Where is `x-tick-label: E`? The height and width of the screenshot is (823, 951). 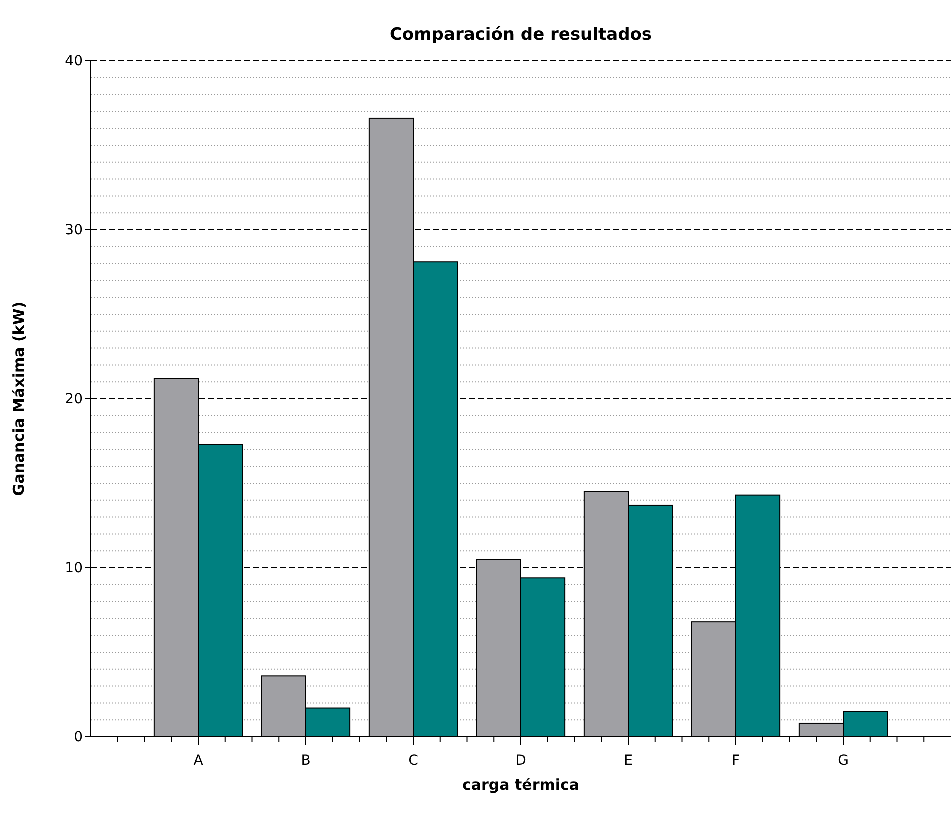 x-tick-label: E is located at coordinates (628, 760).